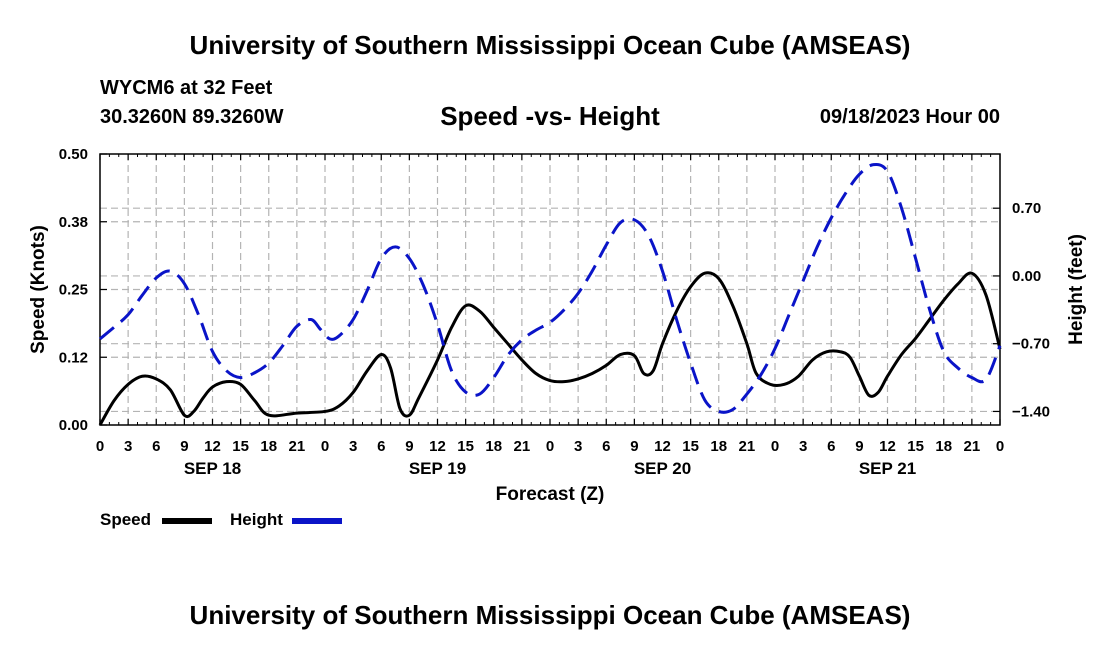  What do you see at coordinates (909, 117) in the screenshot?
I see `forecast-date: 09/18/2023 Hour 00` at bounding box center [909, 117].